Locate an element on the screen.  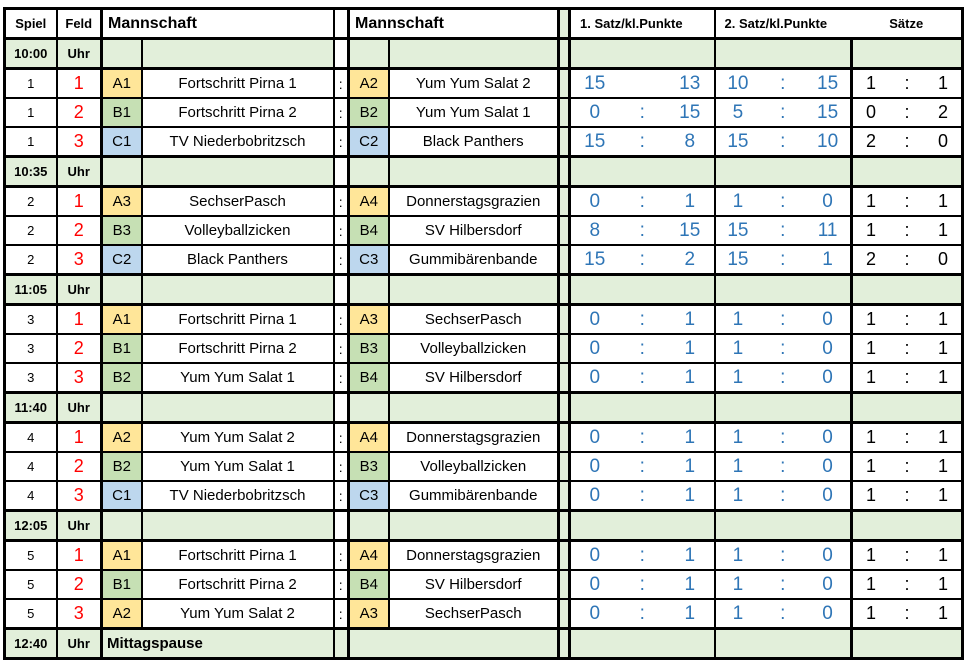
spiel-cell: 1 is located at coordinates (30, 83).